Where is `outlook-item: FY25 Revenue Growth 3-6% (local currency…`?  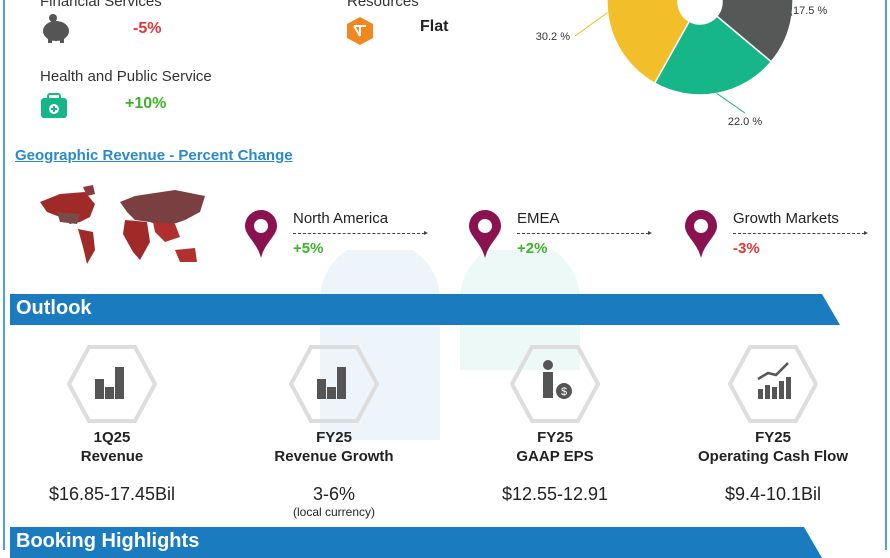 outlook-item: FY25 Revenue Growth 3-6% (local currency… is located at coordinates (334, 432).